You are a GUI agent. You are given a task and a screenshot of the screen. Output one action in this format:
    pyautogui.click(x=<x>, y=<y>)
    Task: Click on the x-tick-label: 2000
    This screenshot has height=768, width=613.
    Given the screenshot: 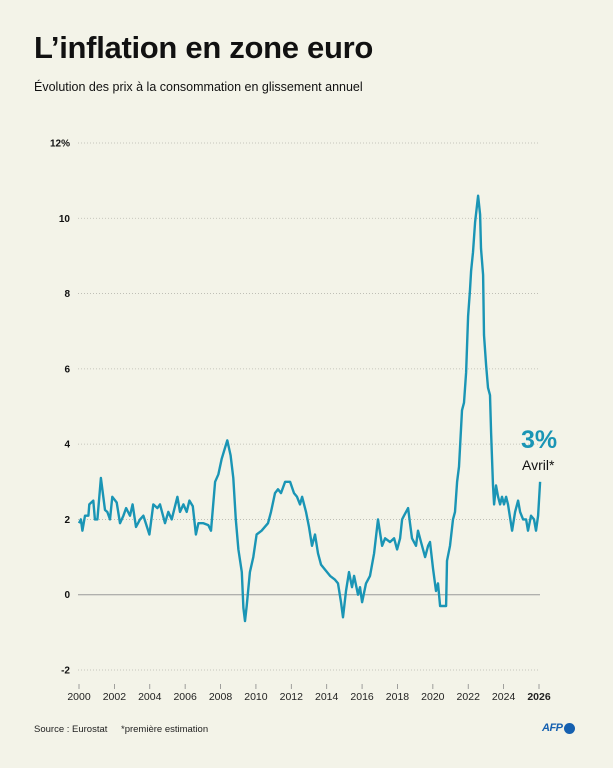 What is the action you would take?
    pyautogui.click(x=79, y=697)
    